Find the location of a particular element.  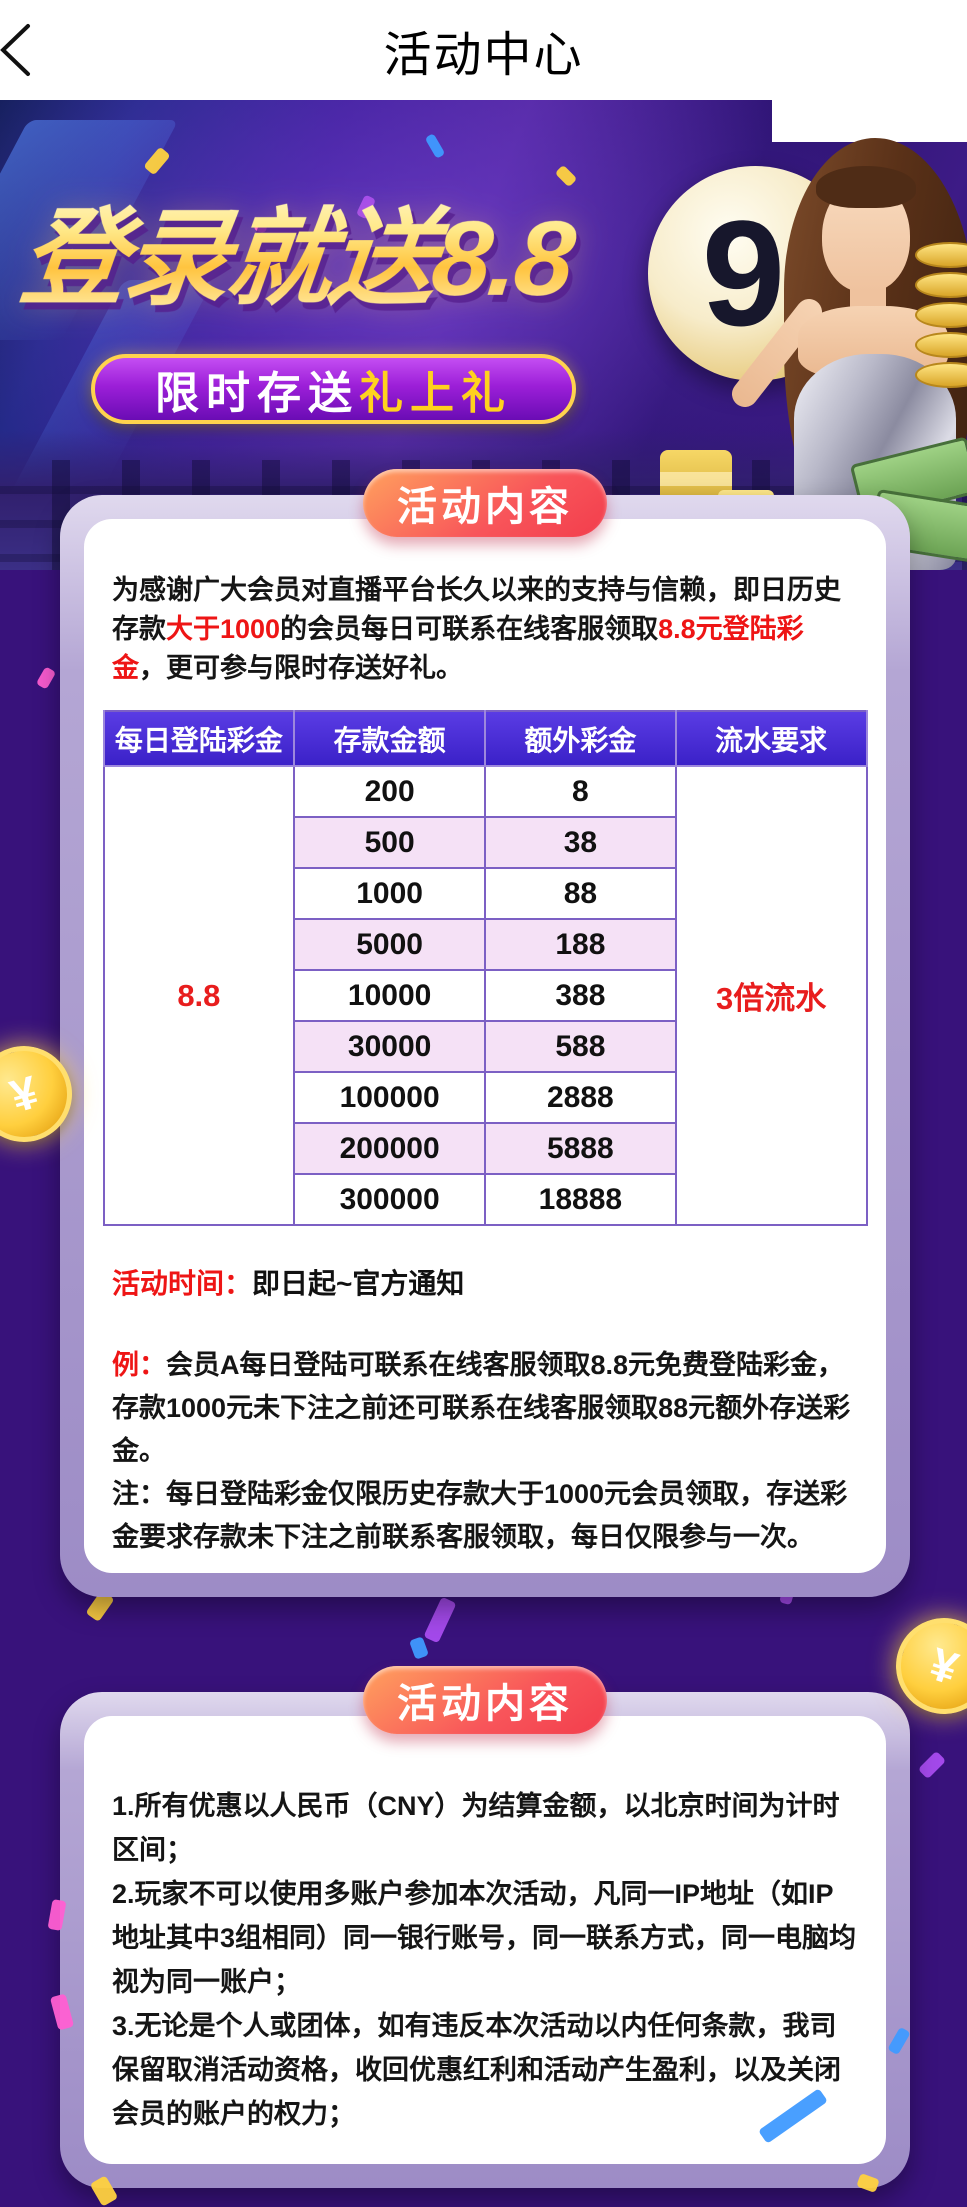

turnover-cell: 3倍流水 is located at coordinates (771, 995).